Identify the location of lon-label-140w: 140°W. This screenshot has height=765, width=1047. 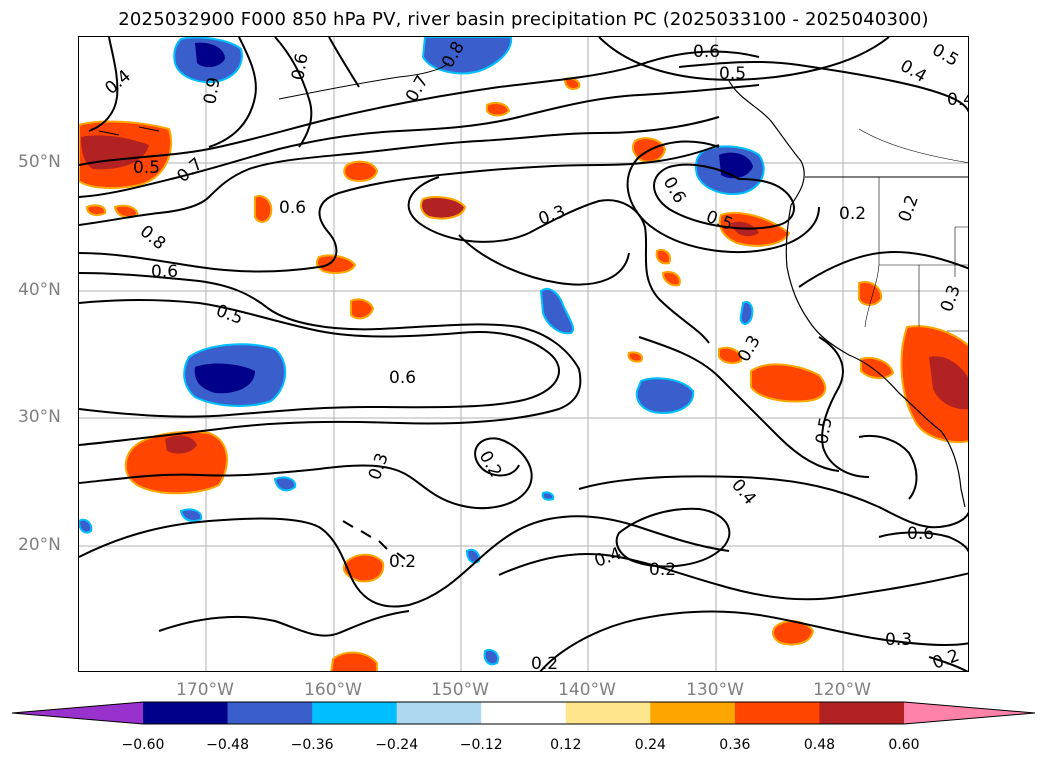
(587, 690).